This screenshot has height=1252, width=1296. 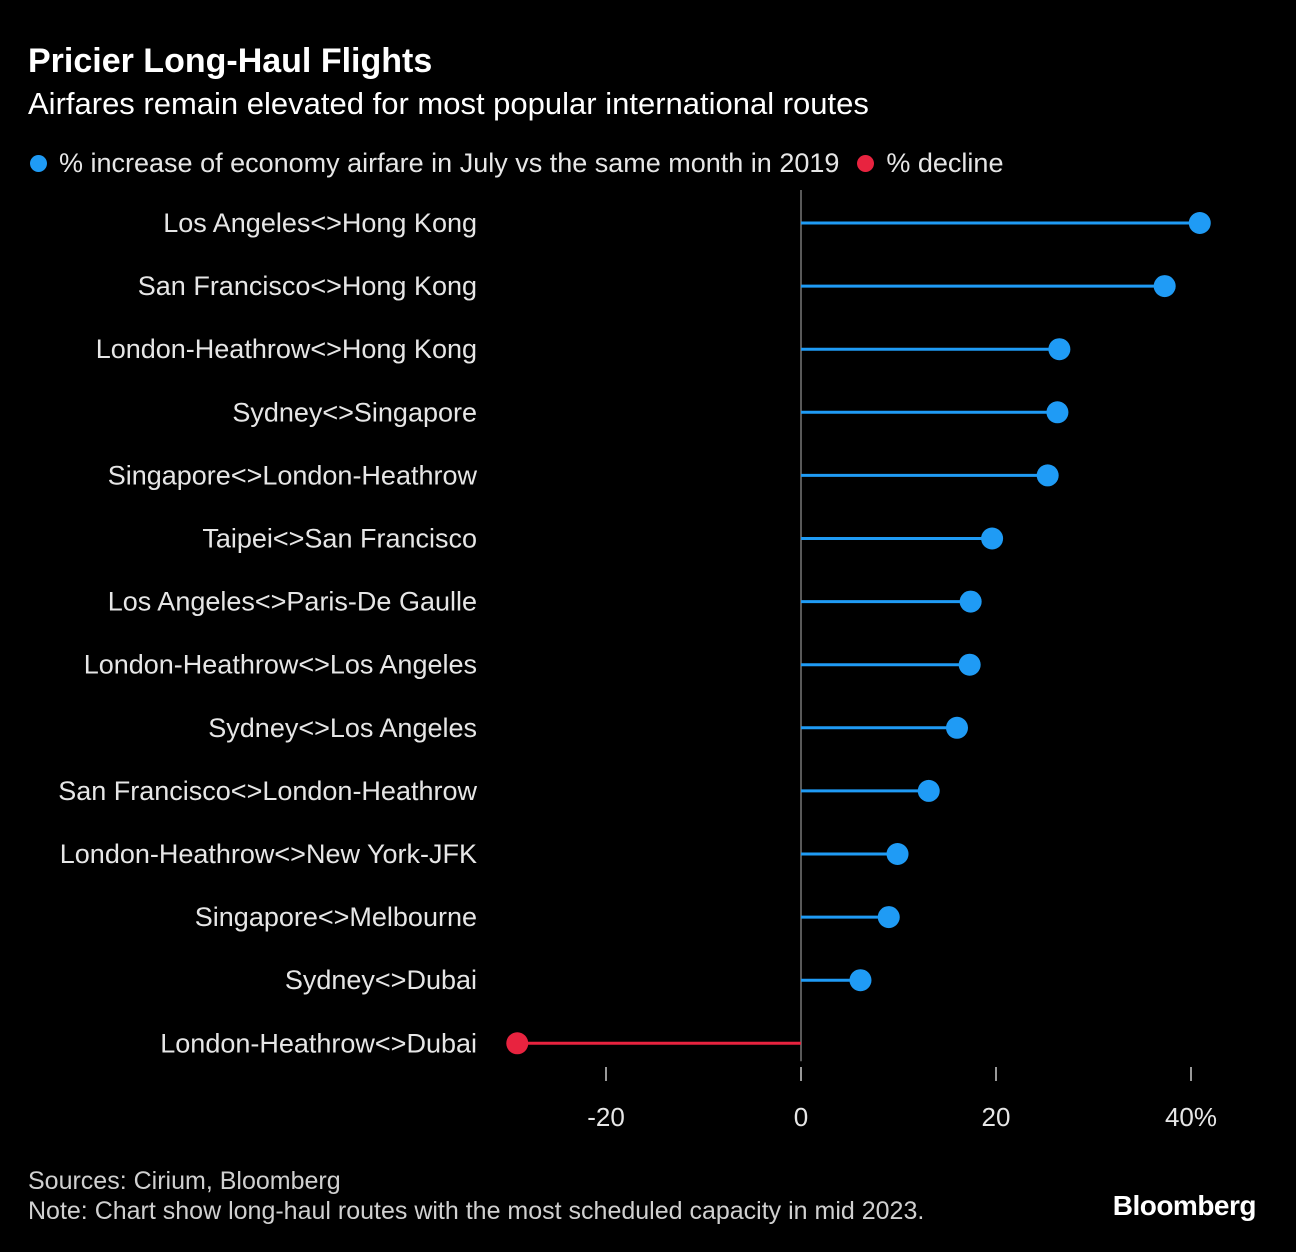 I want to click on legend-dot-increase, so click(x=38, y=163).